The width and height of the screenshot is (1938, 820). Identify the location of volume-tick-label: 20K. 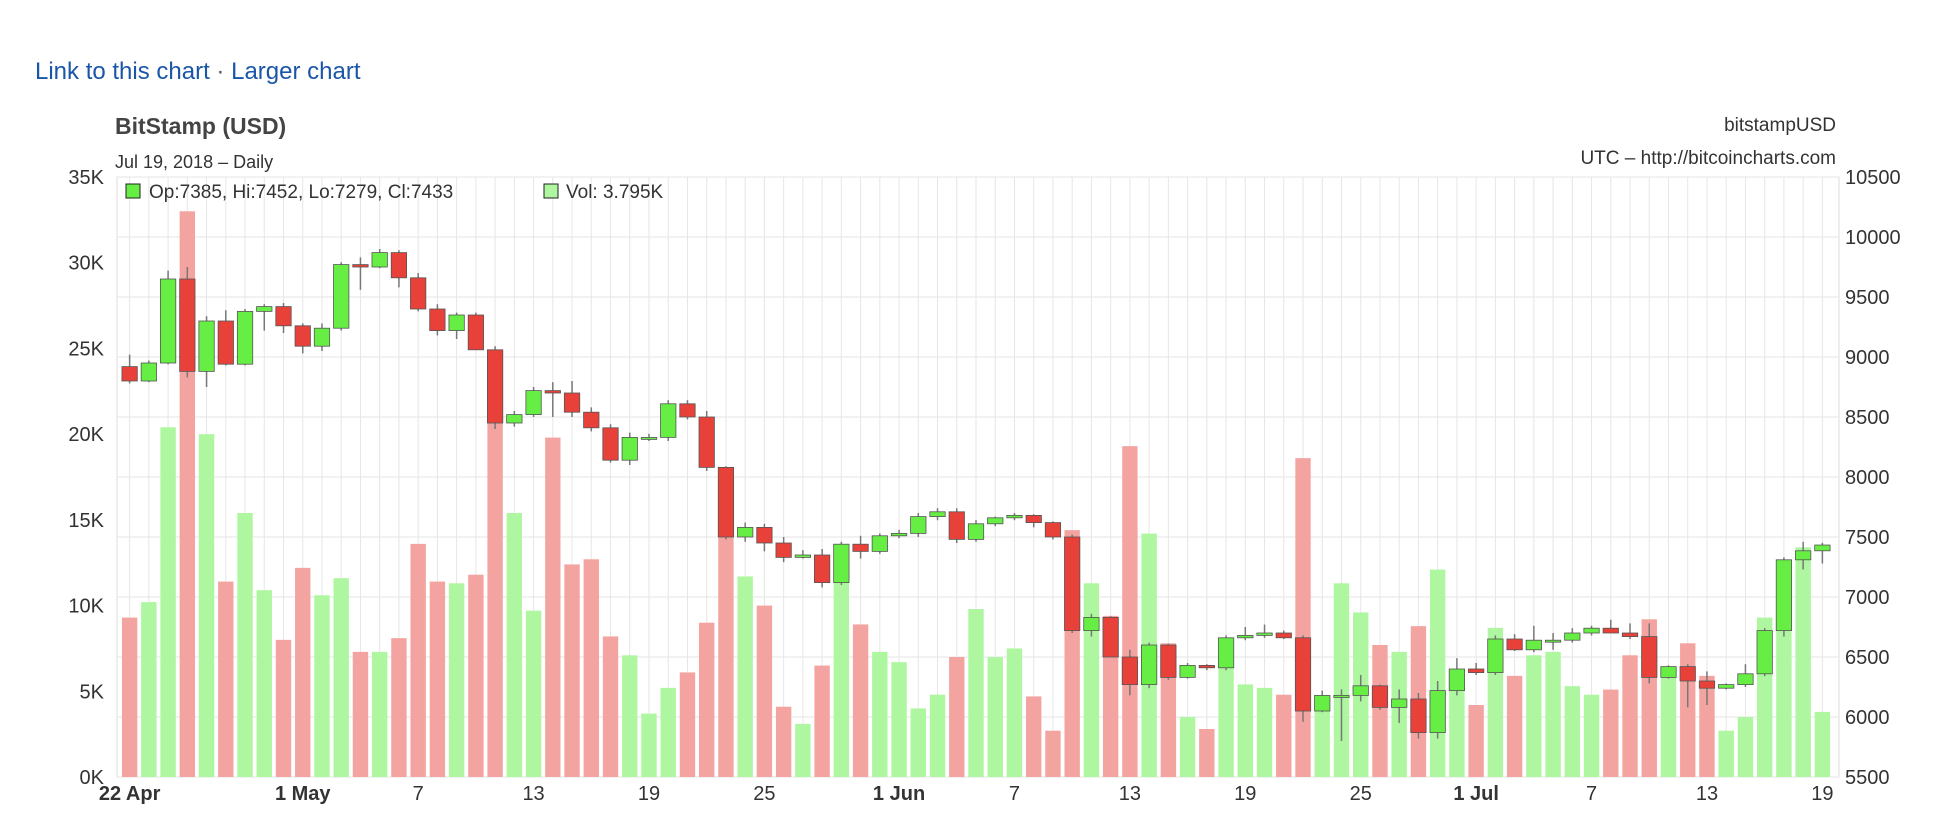
(86, 435).